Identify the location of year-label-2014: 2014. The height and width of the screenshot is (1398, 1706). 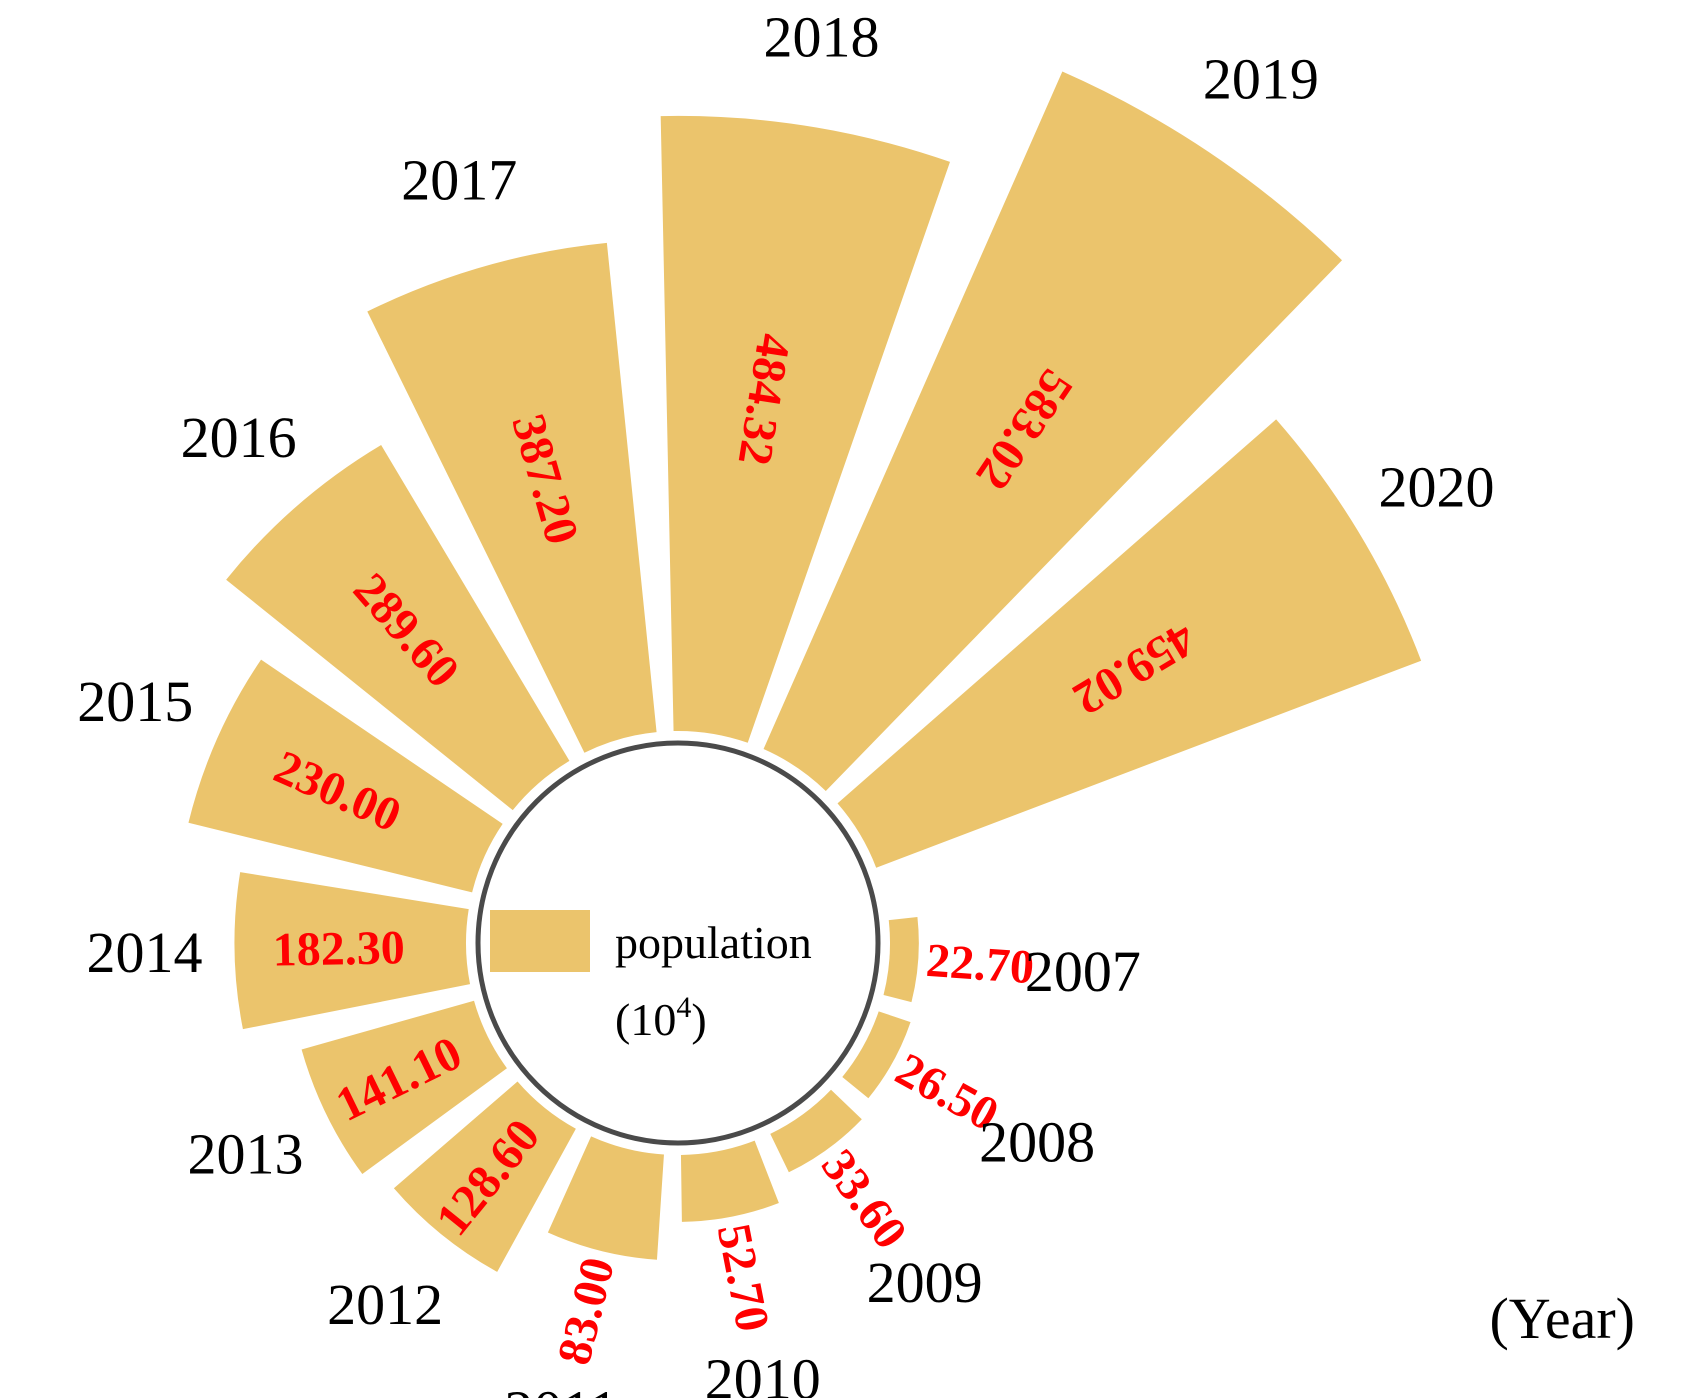
(145, 952).